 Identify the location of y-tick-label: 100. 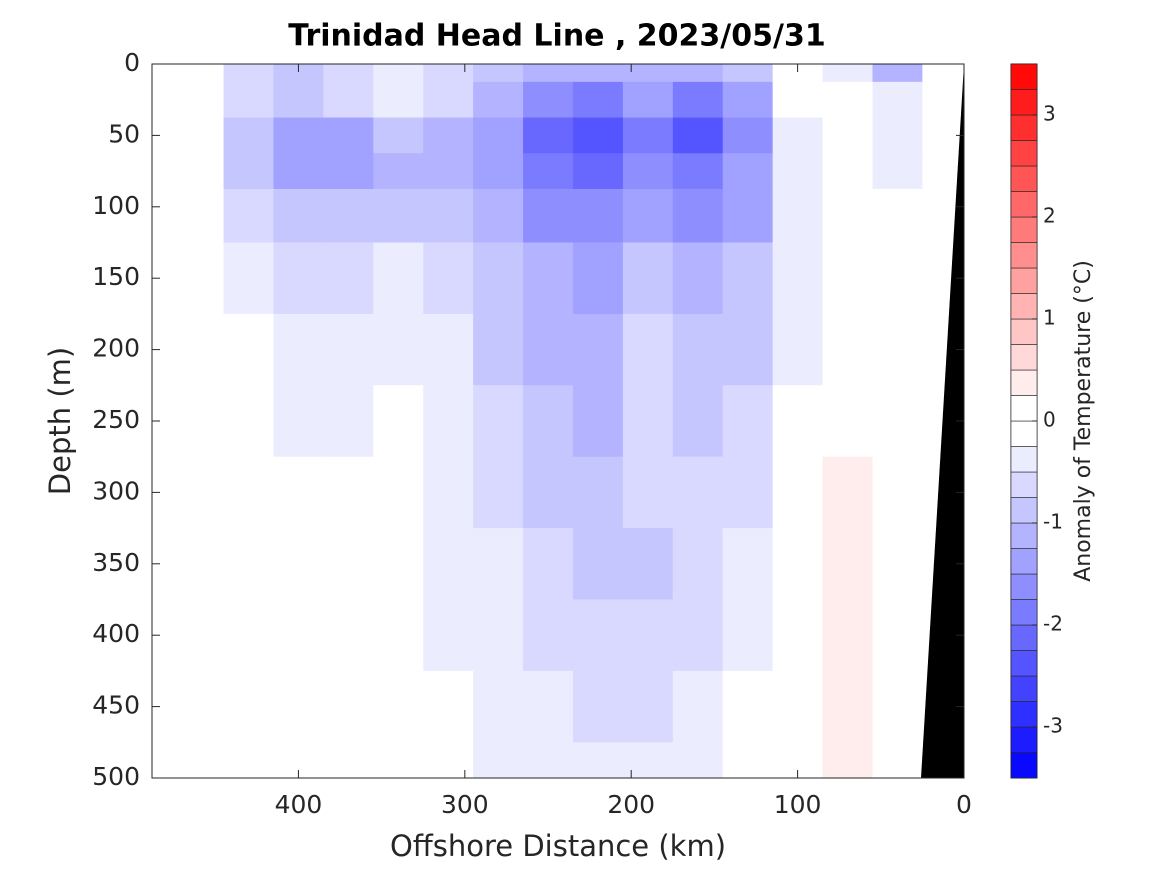
(116, 205).